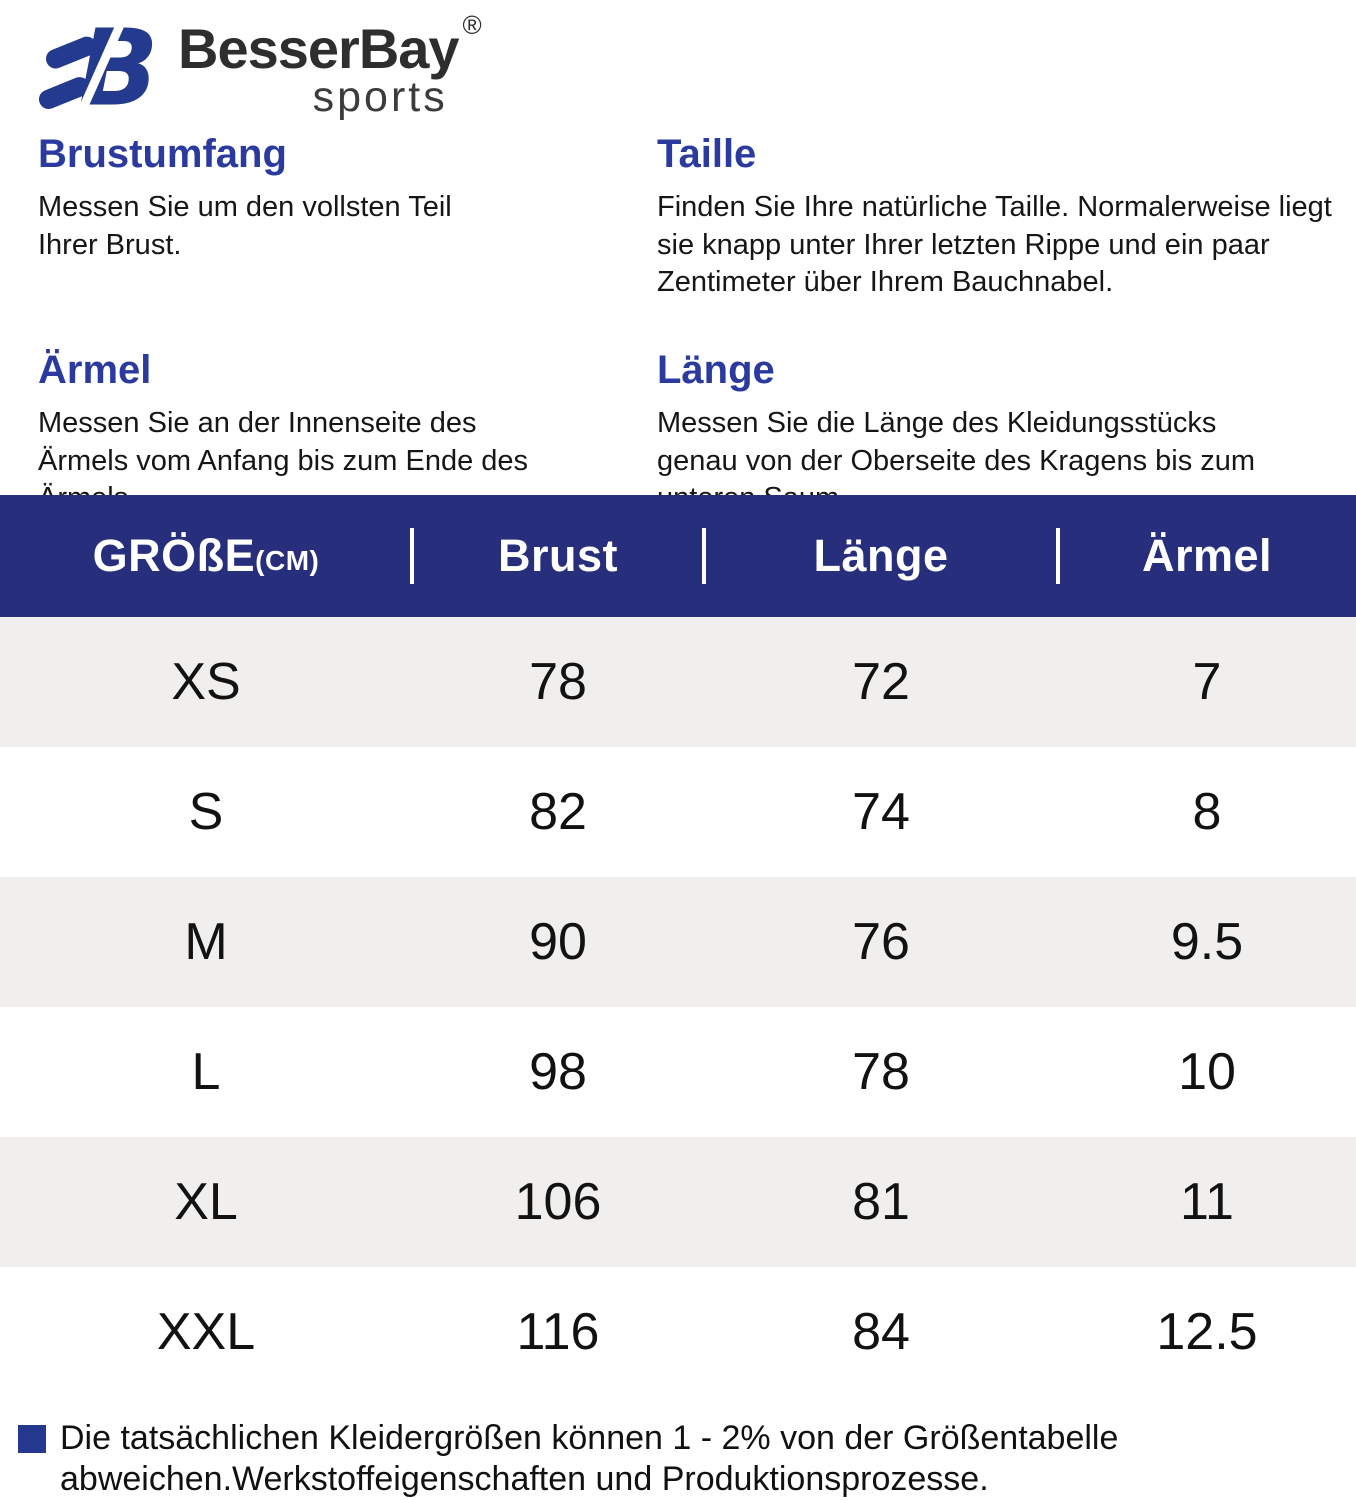 This screenshot has height=1500, width=1356. I want to click on cell-size: S, so click(206, 812).